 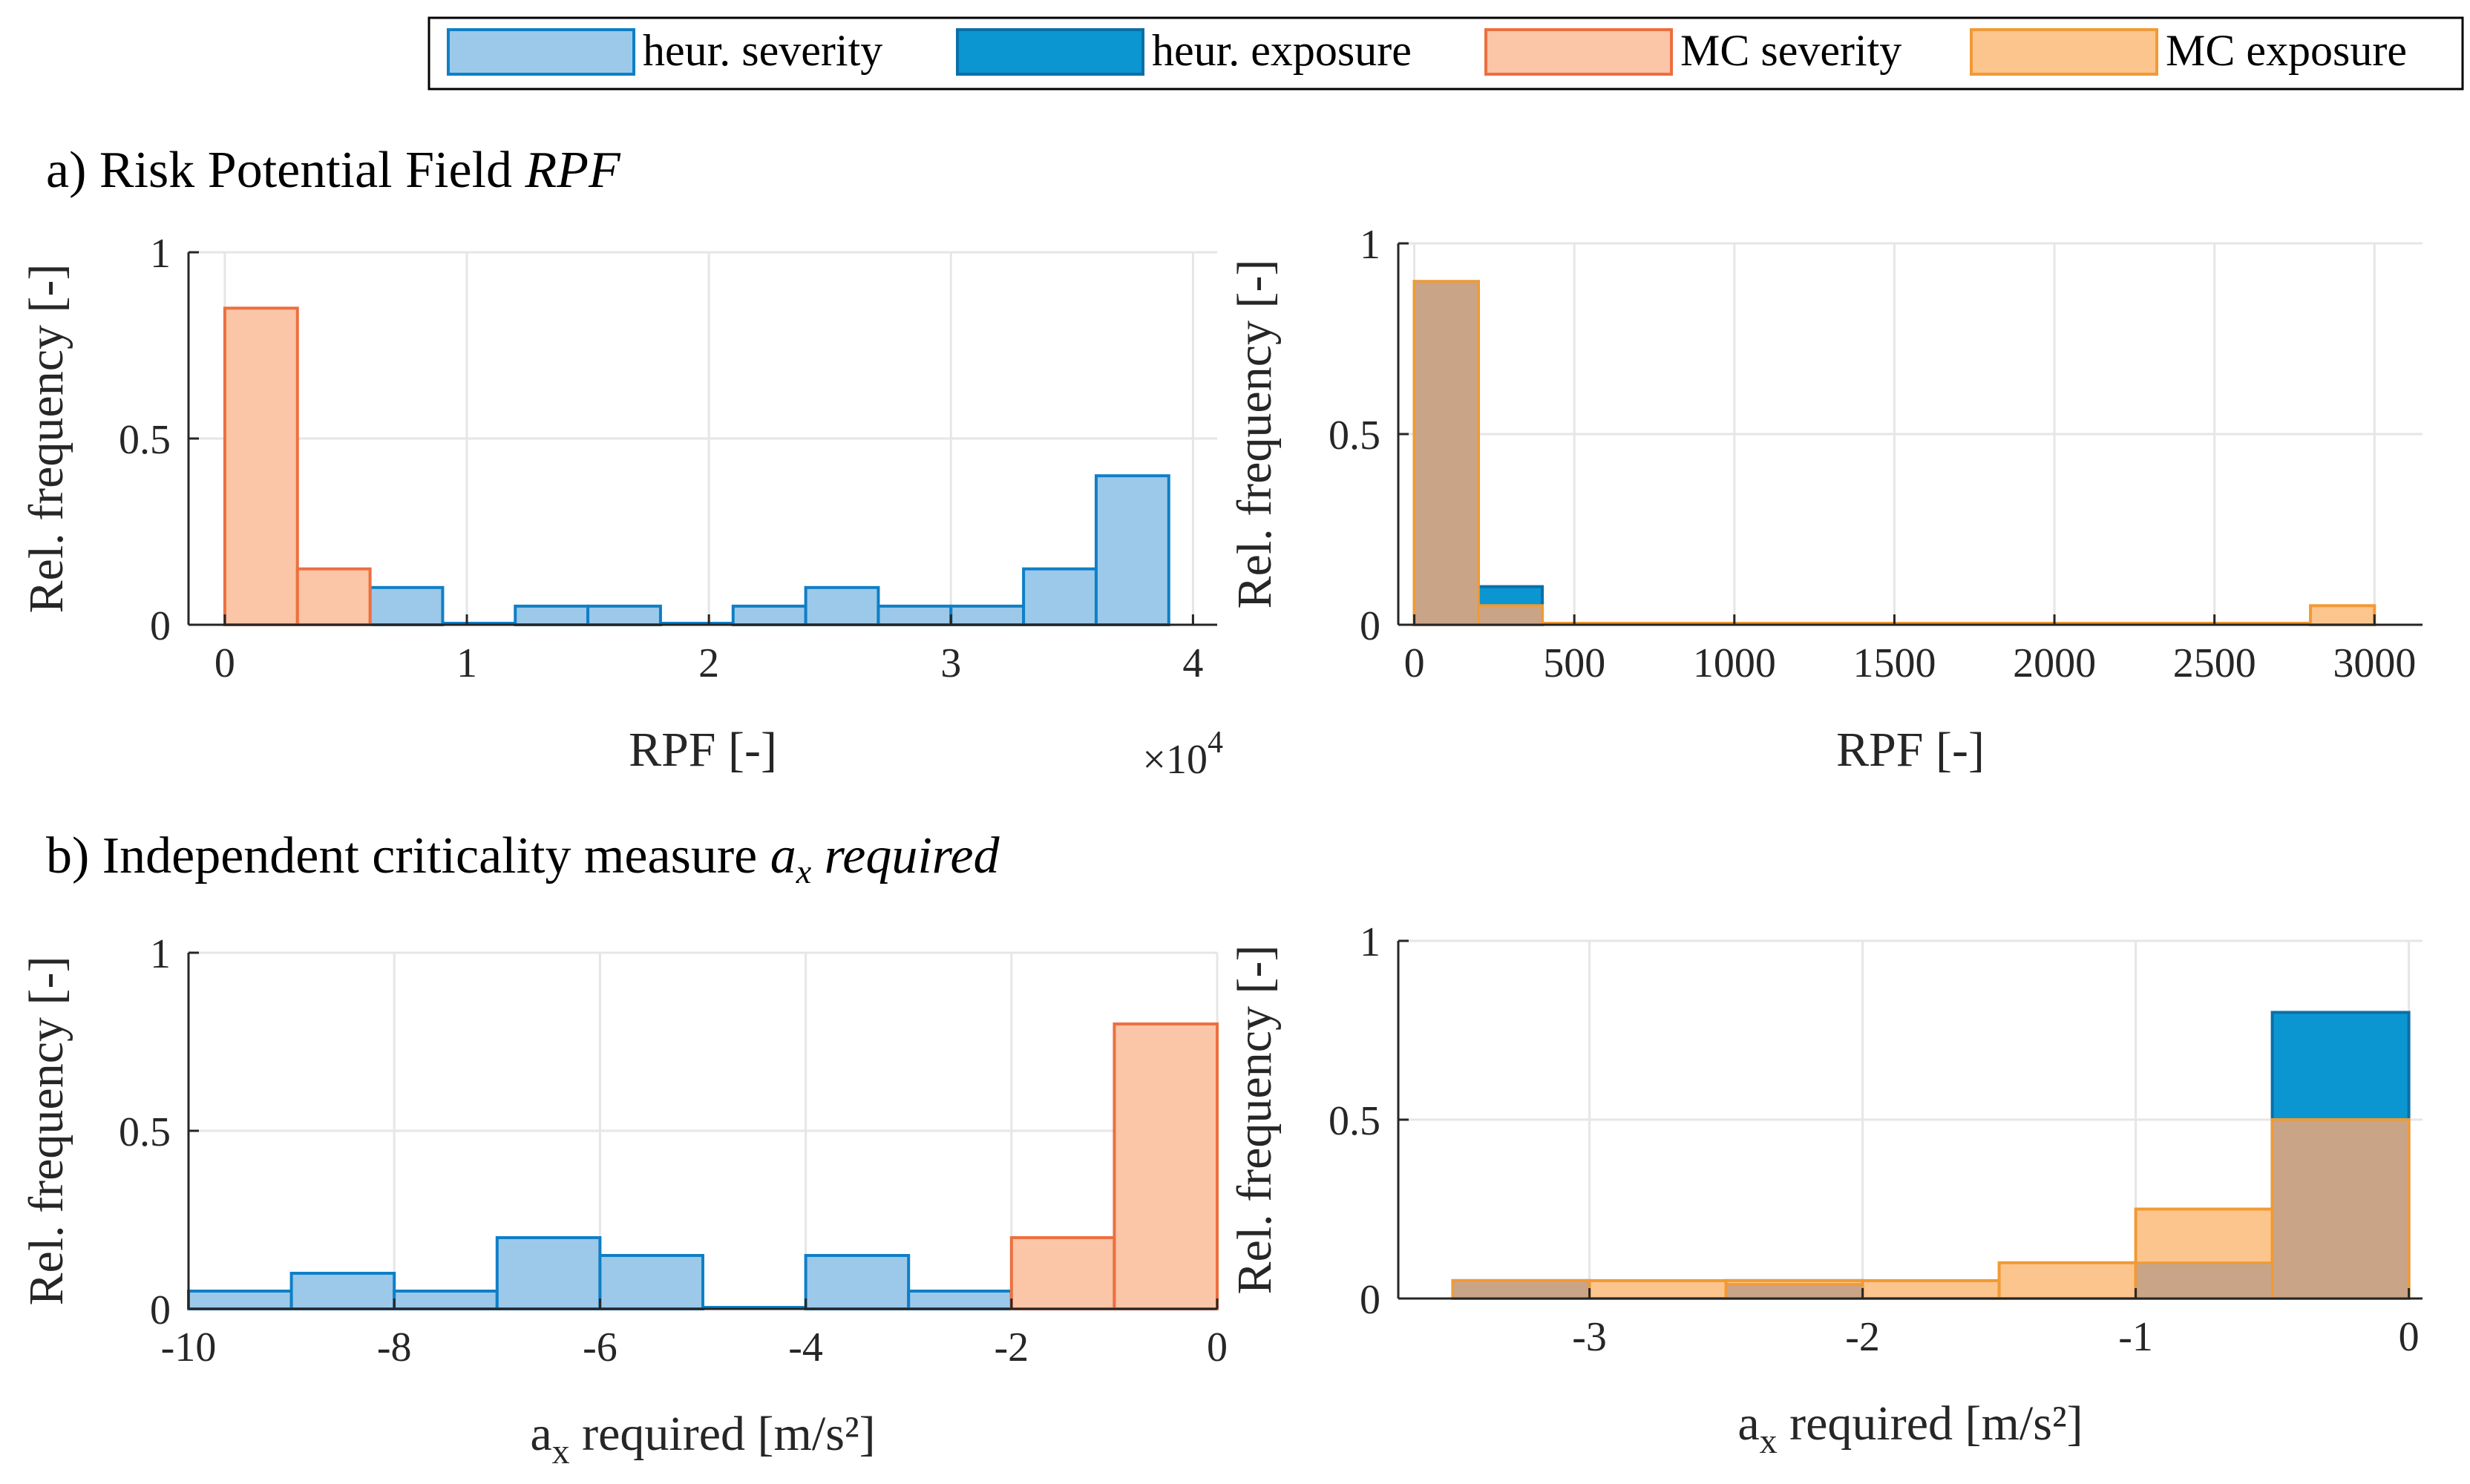 What do you see at coordinates (805, 1347) in the screenshot?
I see `x-tick-label: -4` at bounding box center [805, 1347].